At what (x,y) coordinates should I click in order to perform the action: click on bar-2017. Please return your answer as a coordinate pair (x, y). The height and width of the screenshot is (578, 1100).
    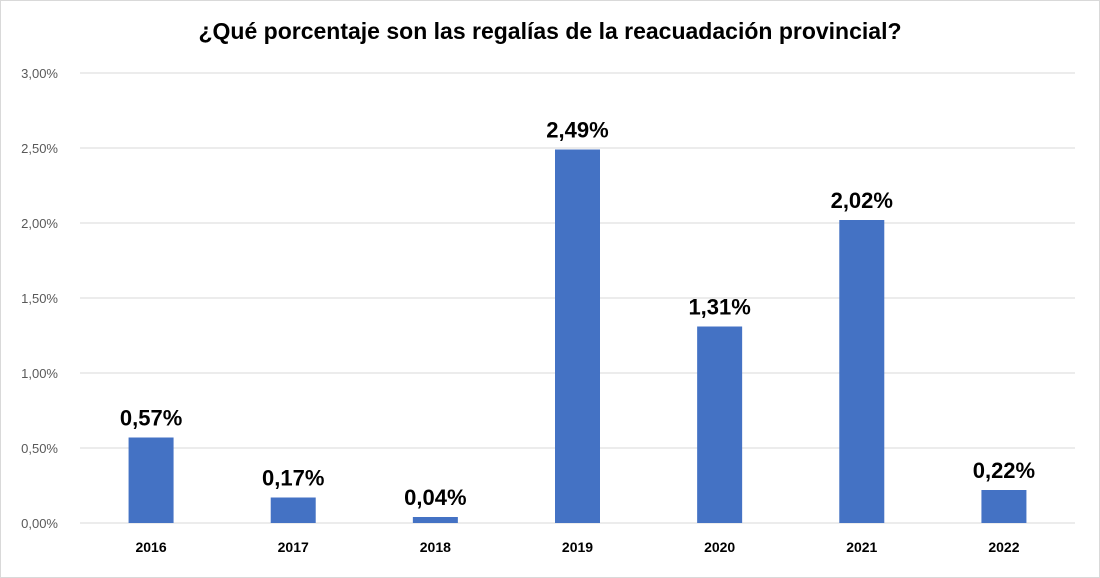
    Looking at the image, I should click on (293, 510).